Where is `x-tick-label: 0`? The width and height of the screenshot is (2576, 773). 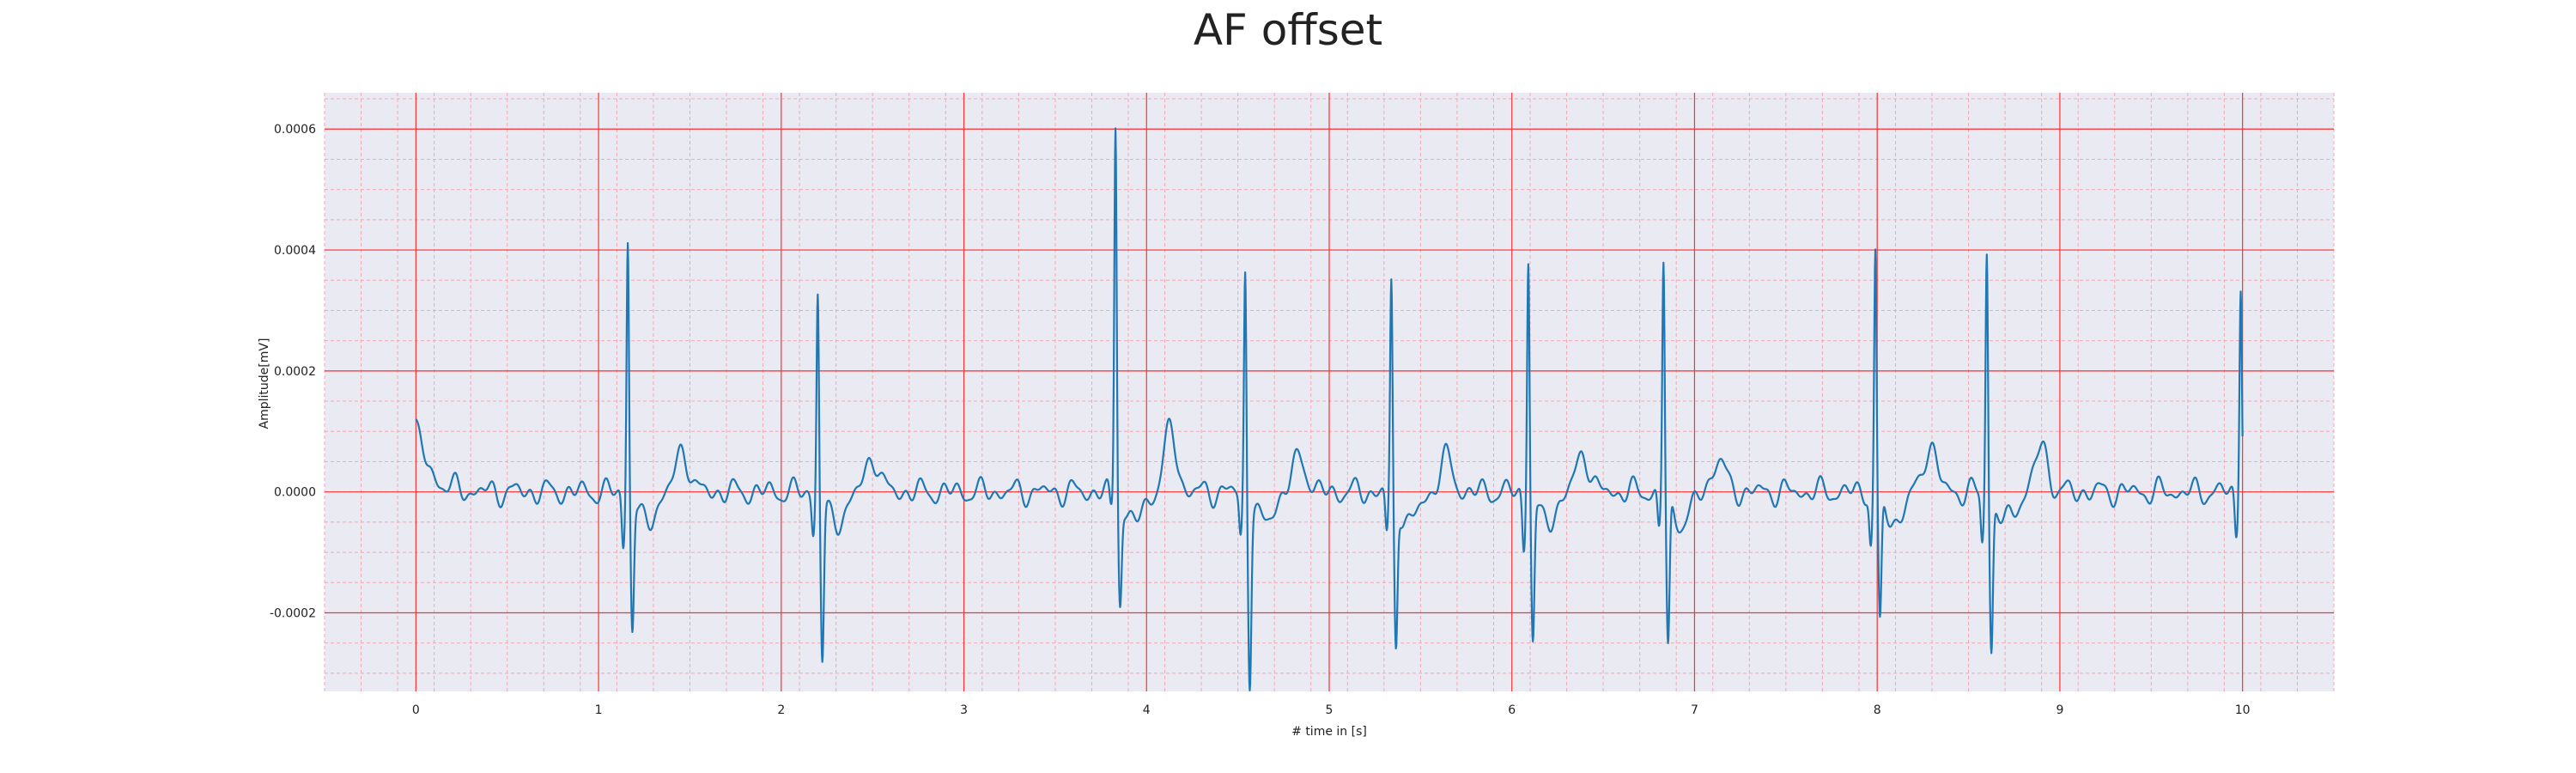 x-tick-label: 0 is located at coordinates (416, 710).